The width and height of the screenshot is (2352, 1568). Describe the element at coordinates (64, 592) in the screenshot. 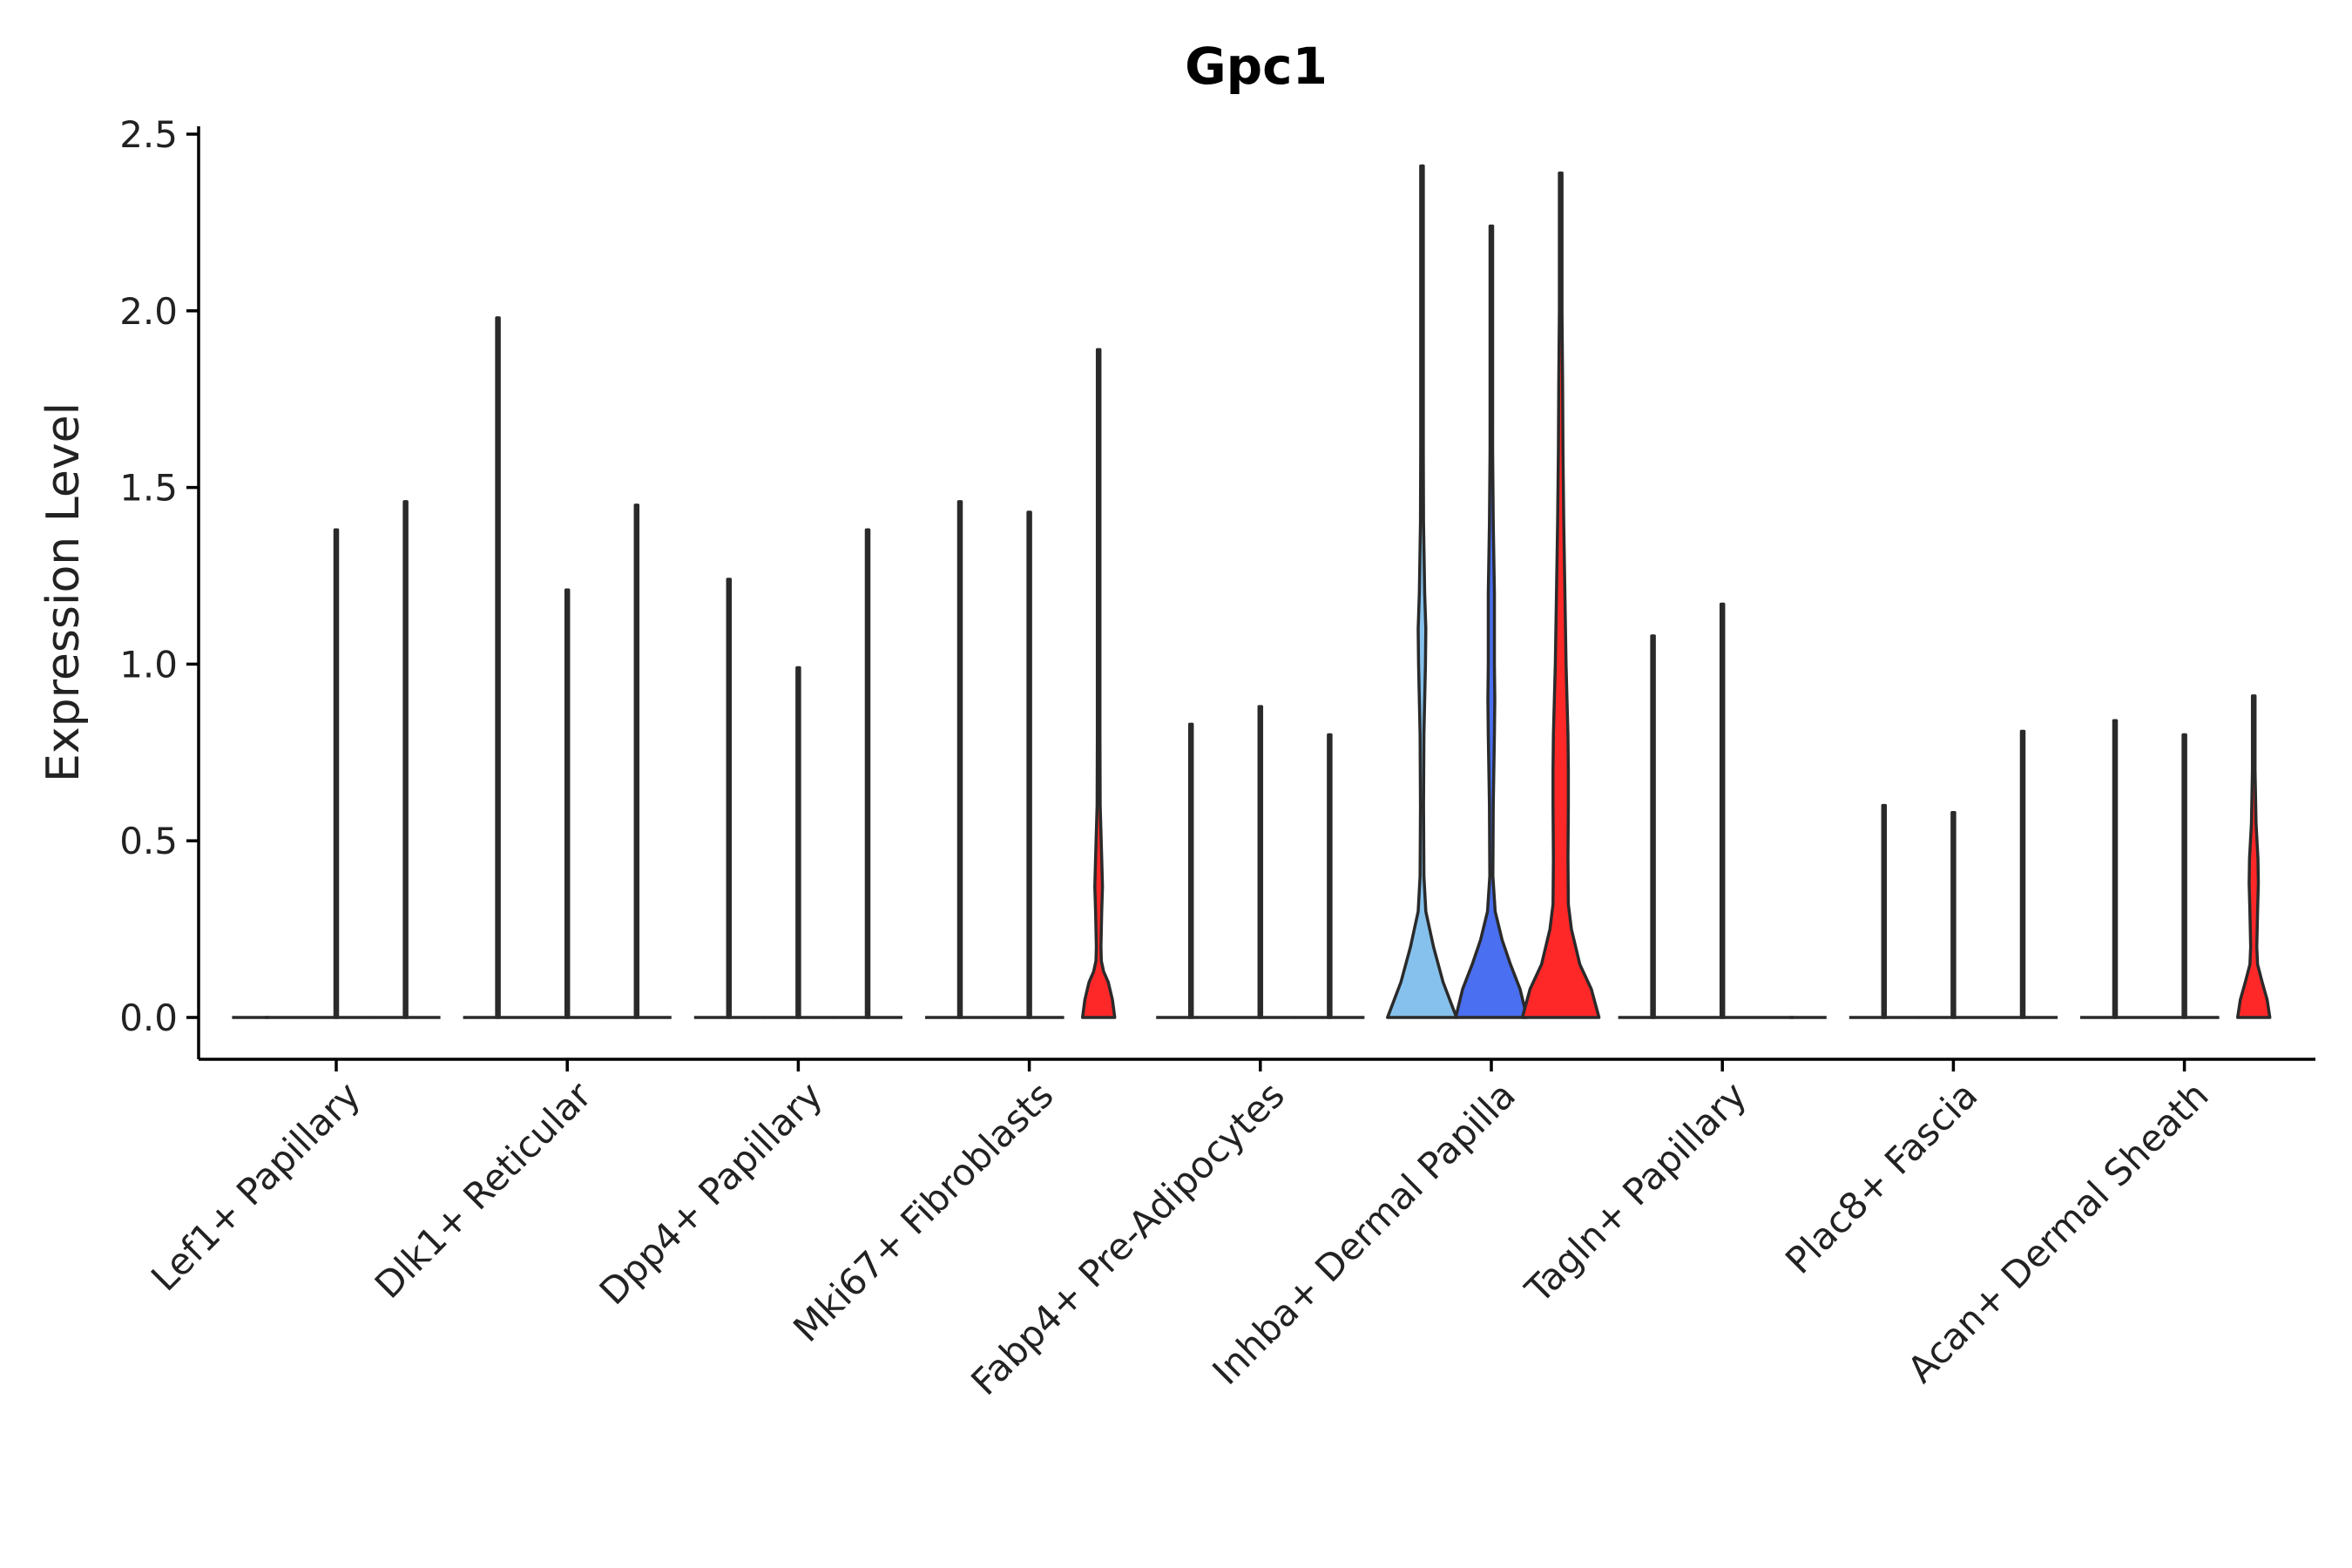

I see `y-axis-label: Expression Level` at that location.